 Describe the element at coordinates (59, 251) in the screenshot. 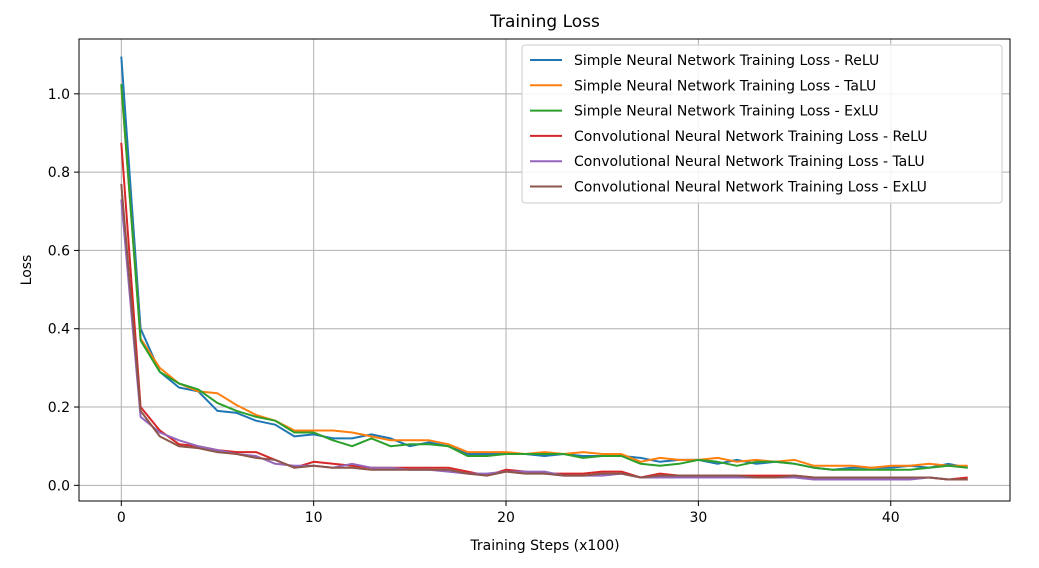

I see `y-tick-label: 0.6` at that location.